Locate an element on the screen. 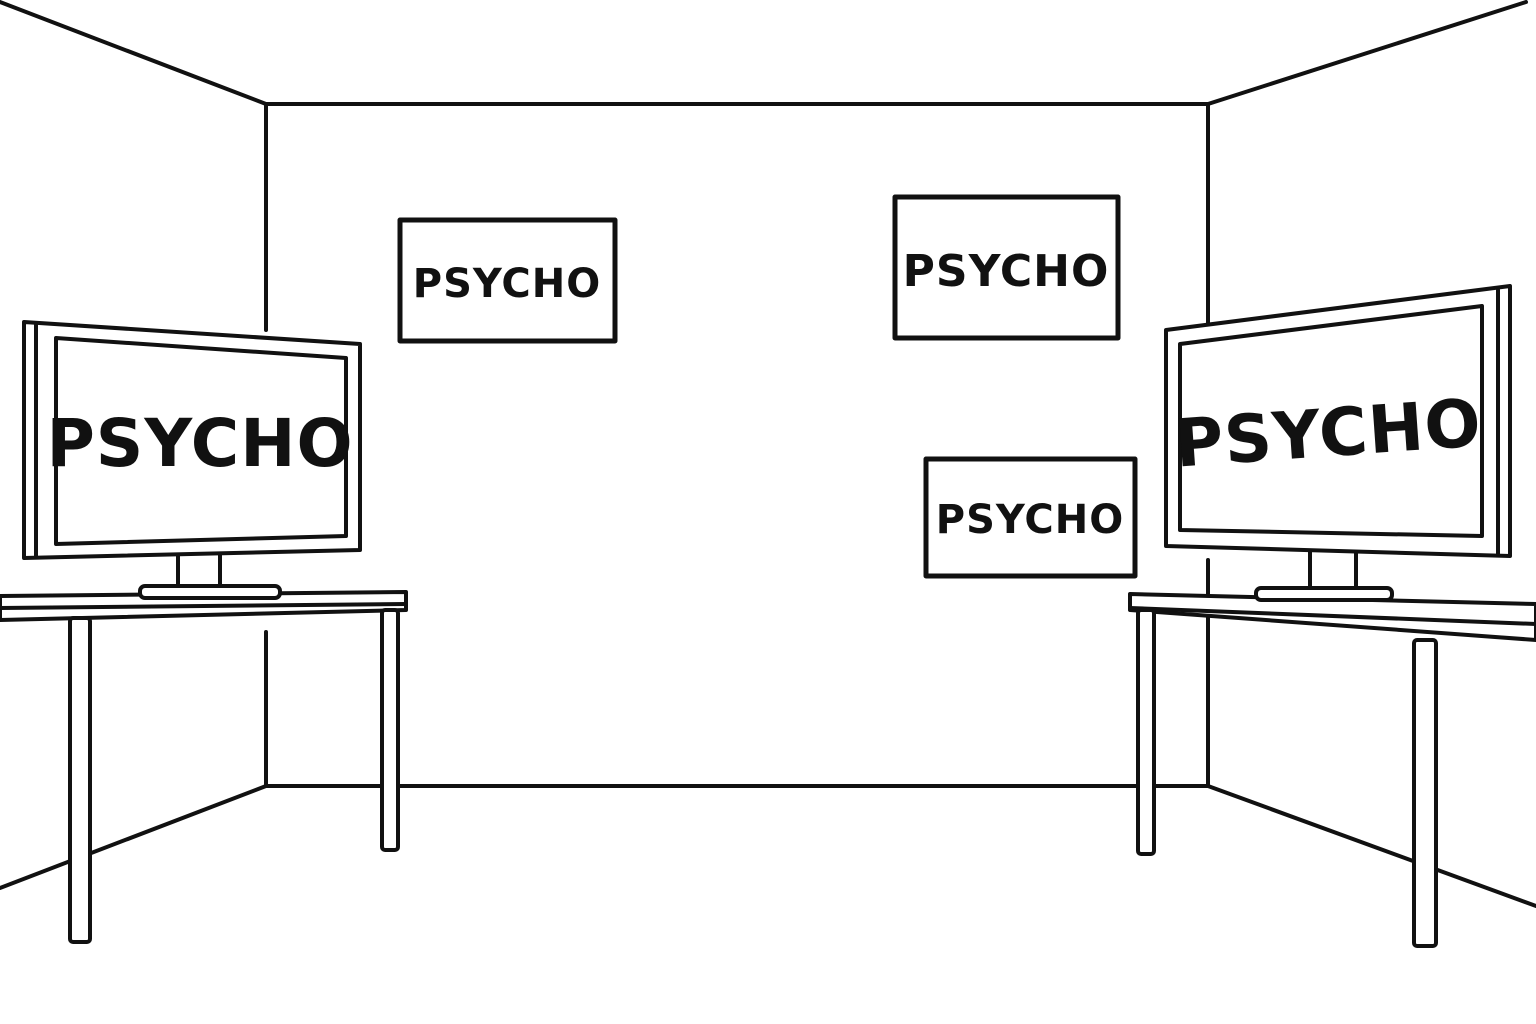 The image size is (1536, 1024). left-desk-top-front is located at coordinates (204, 606).